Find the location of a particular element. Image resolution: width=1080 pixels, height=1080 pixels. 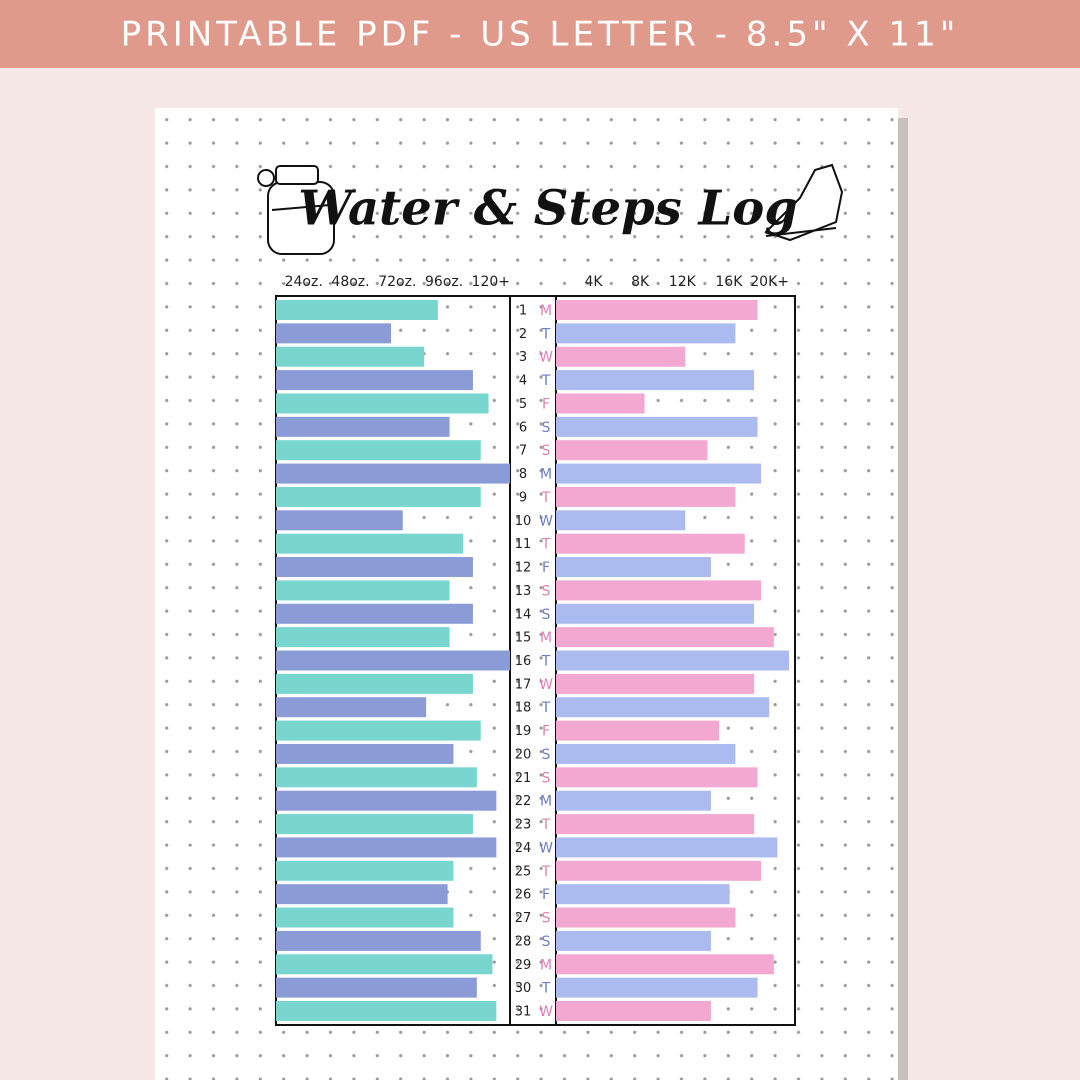

day-label: 5 is located at coordinates (523, 404).